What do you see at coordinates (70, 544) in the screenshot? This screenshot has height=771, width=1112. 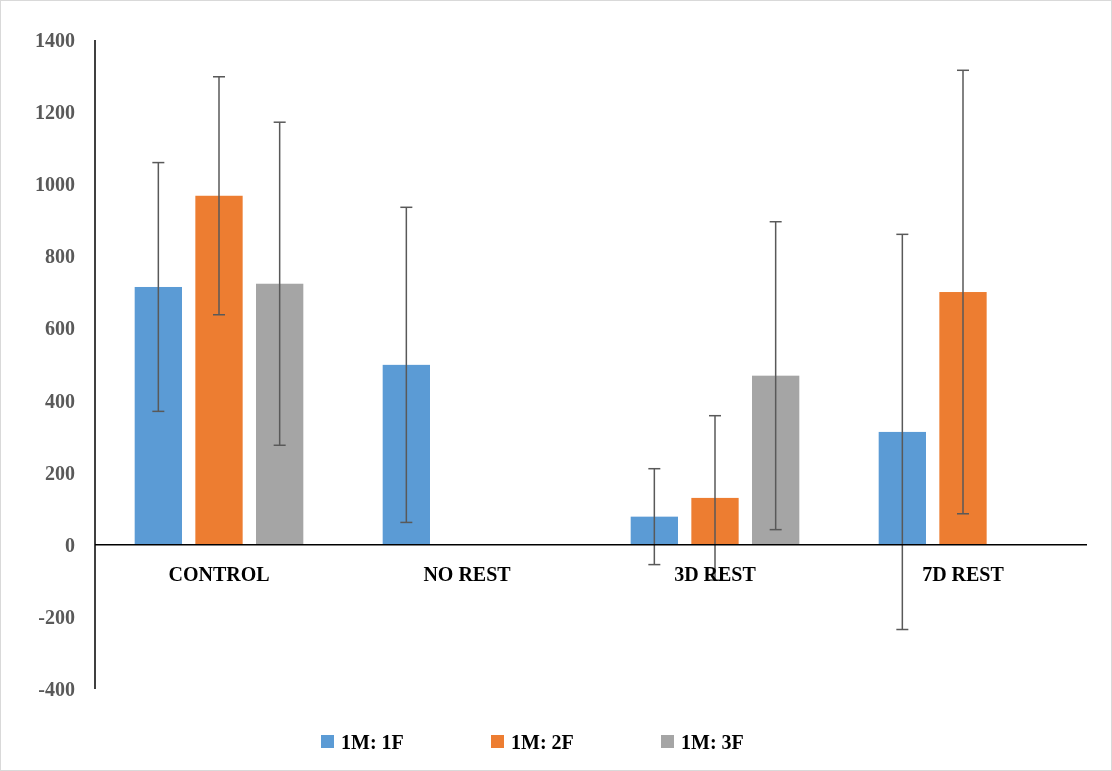 I see `y-tick-label: 0` at bounding box center [70, 544].